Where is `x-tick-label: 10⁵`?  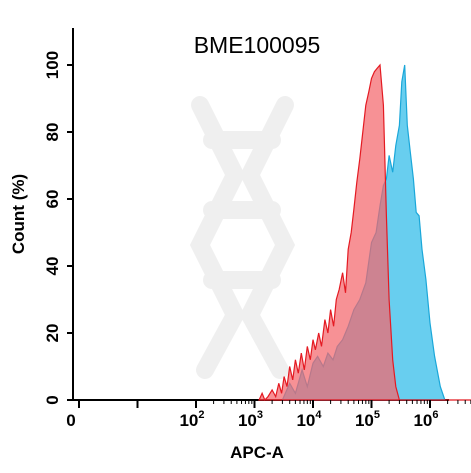
x-tick-label: 10⁵ is located at coordinates (367, 419).